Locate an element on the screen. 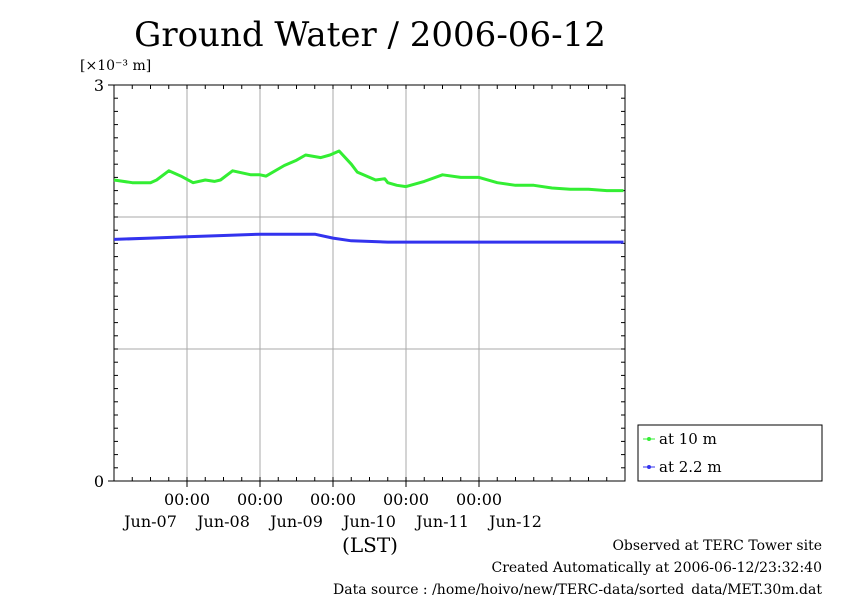 This screenshot has width=842, height=595. y-unit-label: [×10⁻³ m] is located at coordinates (115, 66).